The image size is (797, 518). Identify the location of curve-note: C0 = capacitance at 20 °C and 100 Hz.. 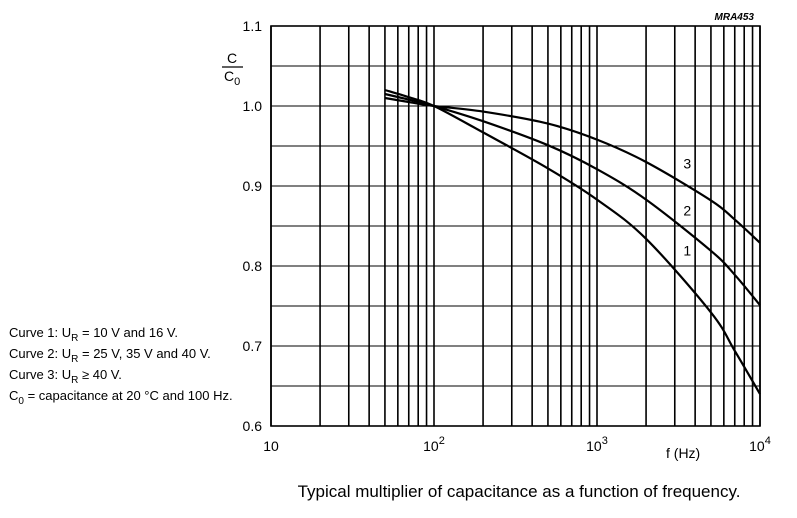
(121, 397).